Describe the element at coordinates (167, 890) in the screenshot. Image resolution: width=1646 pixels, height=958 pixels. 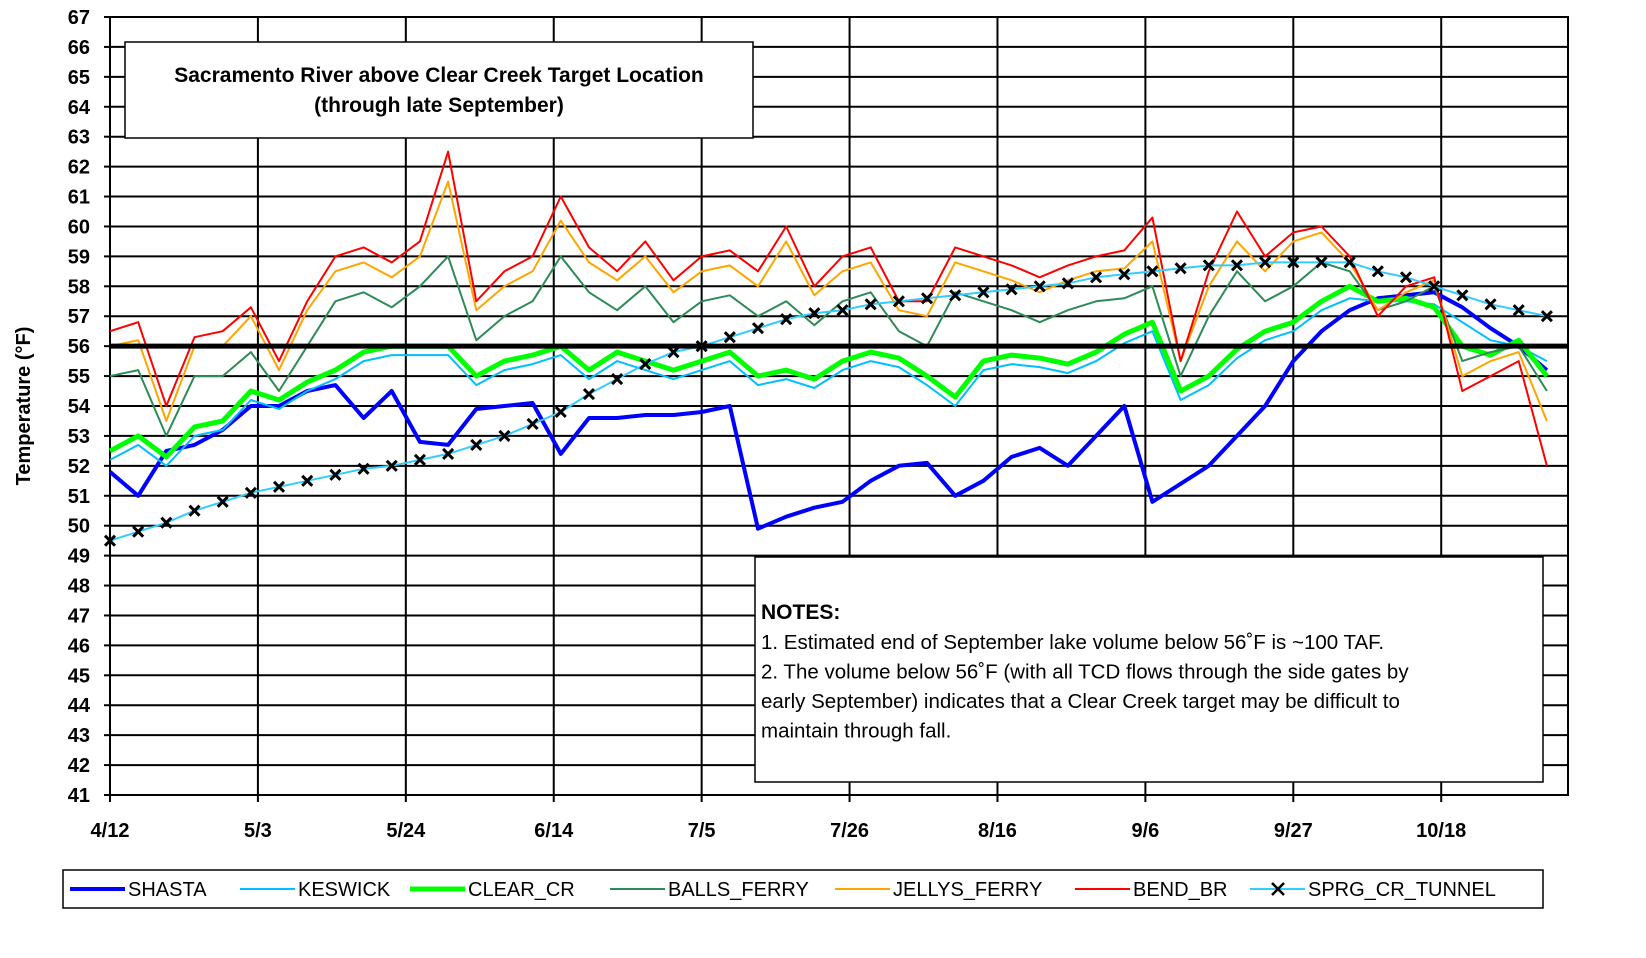
I see `legend-label: SHASTA` at that location.